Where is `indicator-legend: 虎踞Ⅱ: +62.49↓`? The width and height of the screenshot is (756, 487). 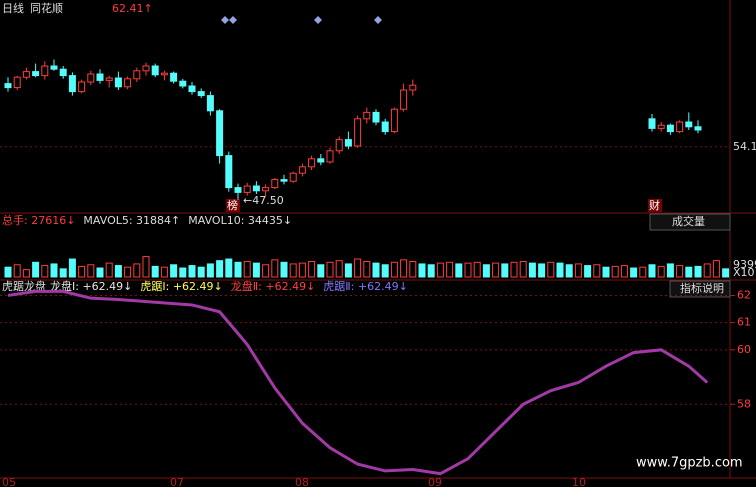 indicator-legend: 虎踞Ⅱ: +62.49↓ is located at coordinates (365, 286).